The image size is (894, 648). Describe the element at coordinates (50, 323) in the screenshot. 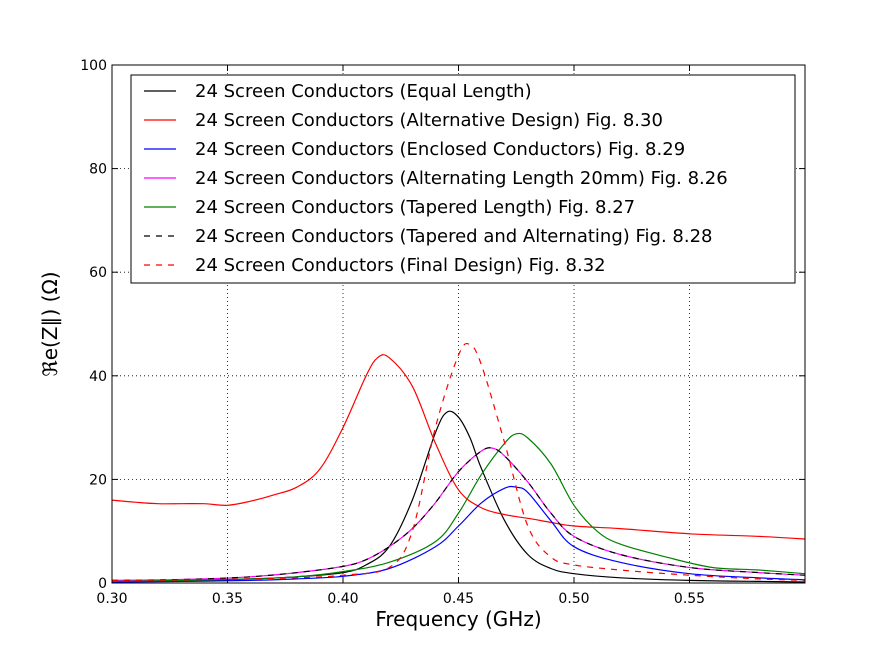

I see `y-axis-label: ℜe(Z∥) (Ω)` at that location.